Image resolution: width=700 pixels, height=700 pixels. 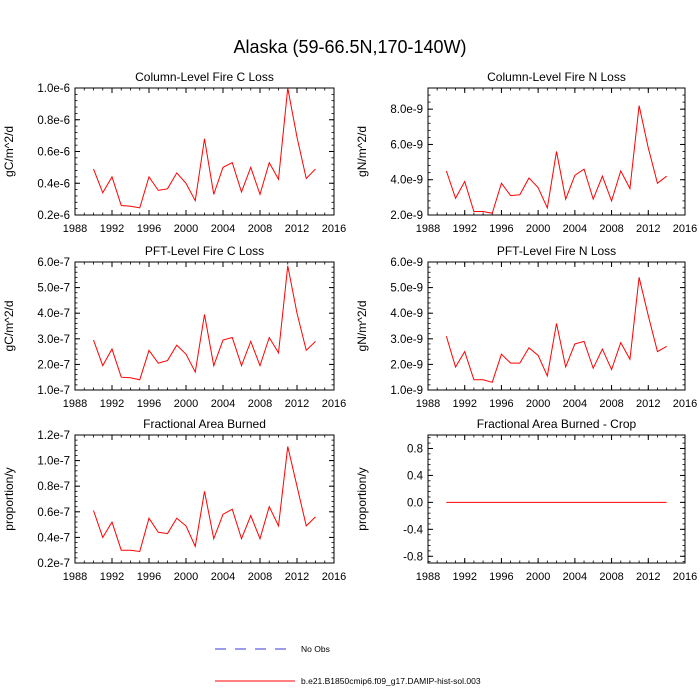 What do you see at coordinates (415, 503) in the screenshot?
I see `y-tick-label: 0.0` at bounding box center [415, 503].